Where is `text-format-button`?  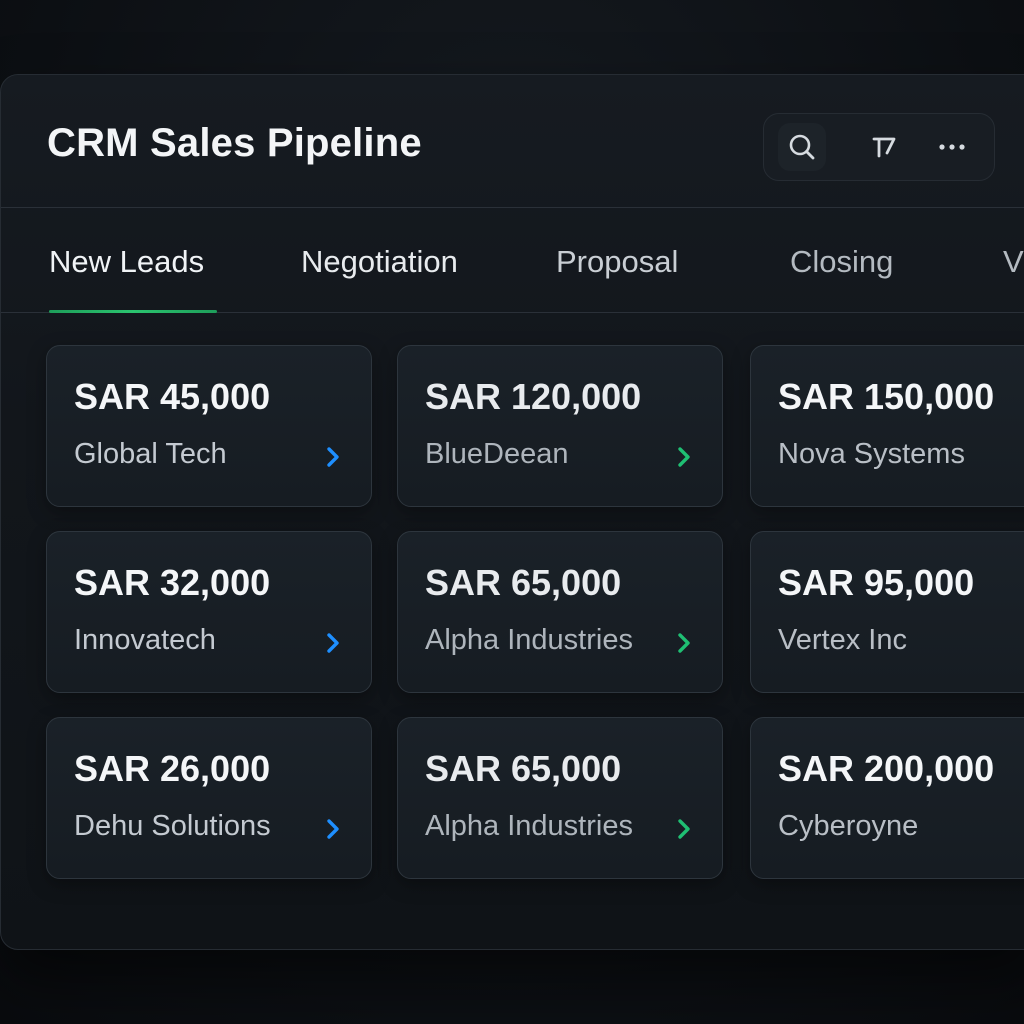
text-format-button is located at coordinates (884, 147).